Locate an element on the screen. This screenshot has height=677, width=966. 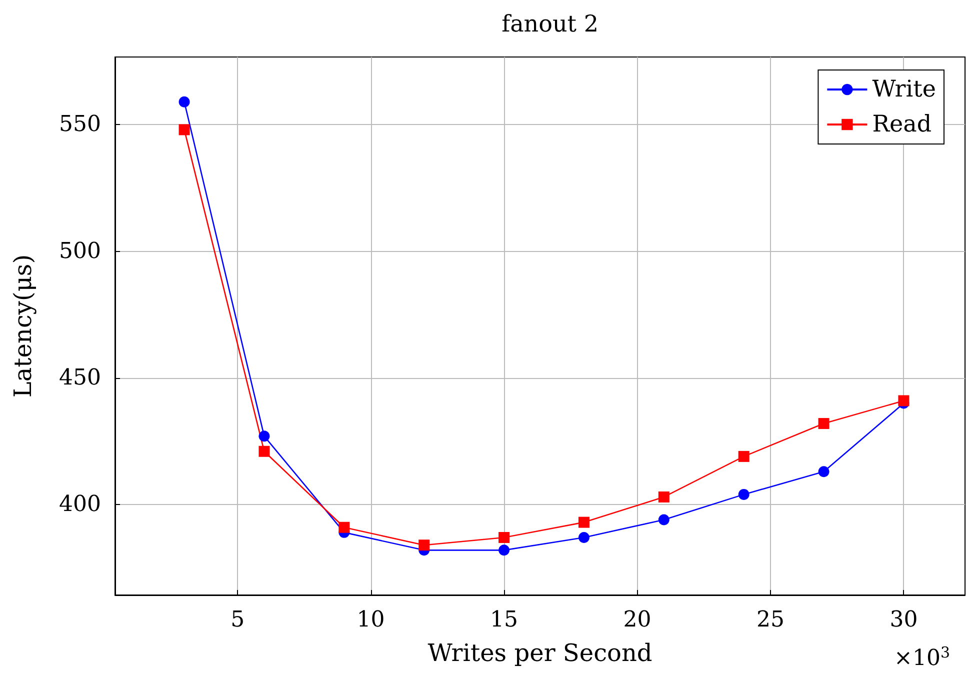
x-tick-label: 5 is located at coordinates (237, 620).